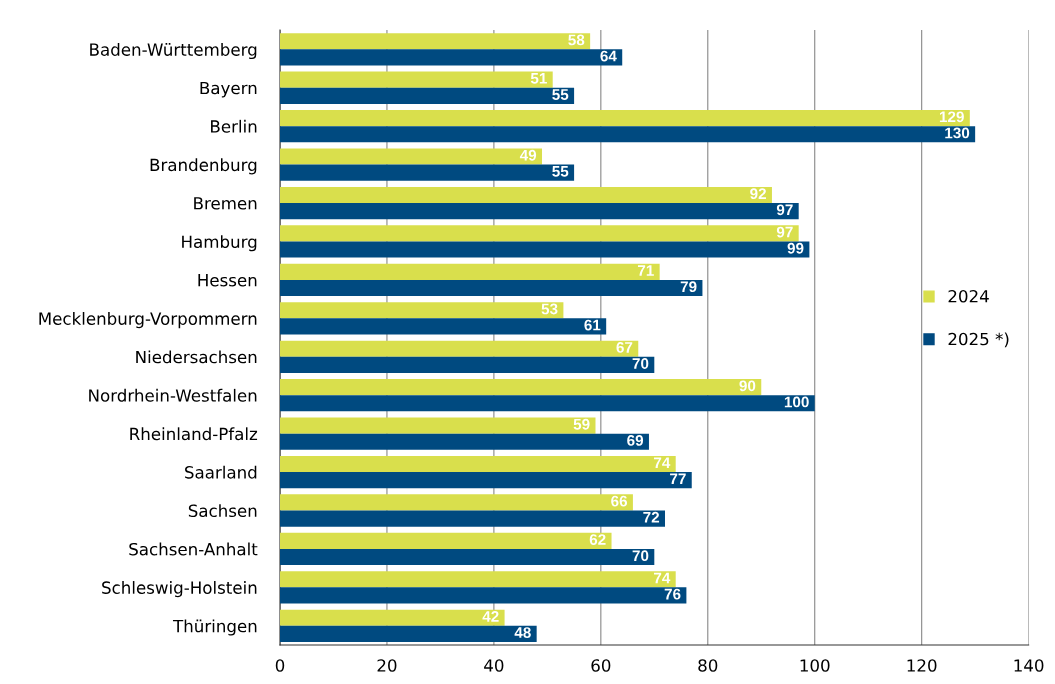 This screenshot has height=684, width=1055. What do you see at coordinates (494, 665) in the screenshot?
I see `x-tick-label: 40` at bounding box center [494, 665].